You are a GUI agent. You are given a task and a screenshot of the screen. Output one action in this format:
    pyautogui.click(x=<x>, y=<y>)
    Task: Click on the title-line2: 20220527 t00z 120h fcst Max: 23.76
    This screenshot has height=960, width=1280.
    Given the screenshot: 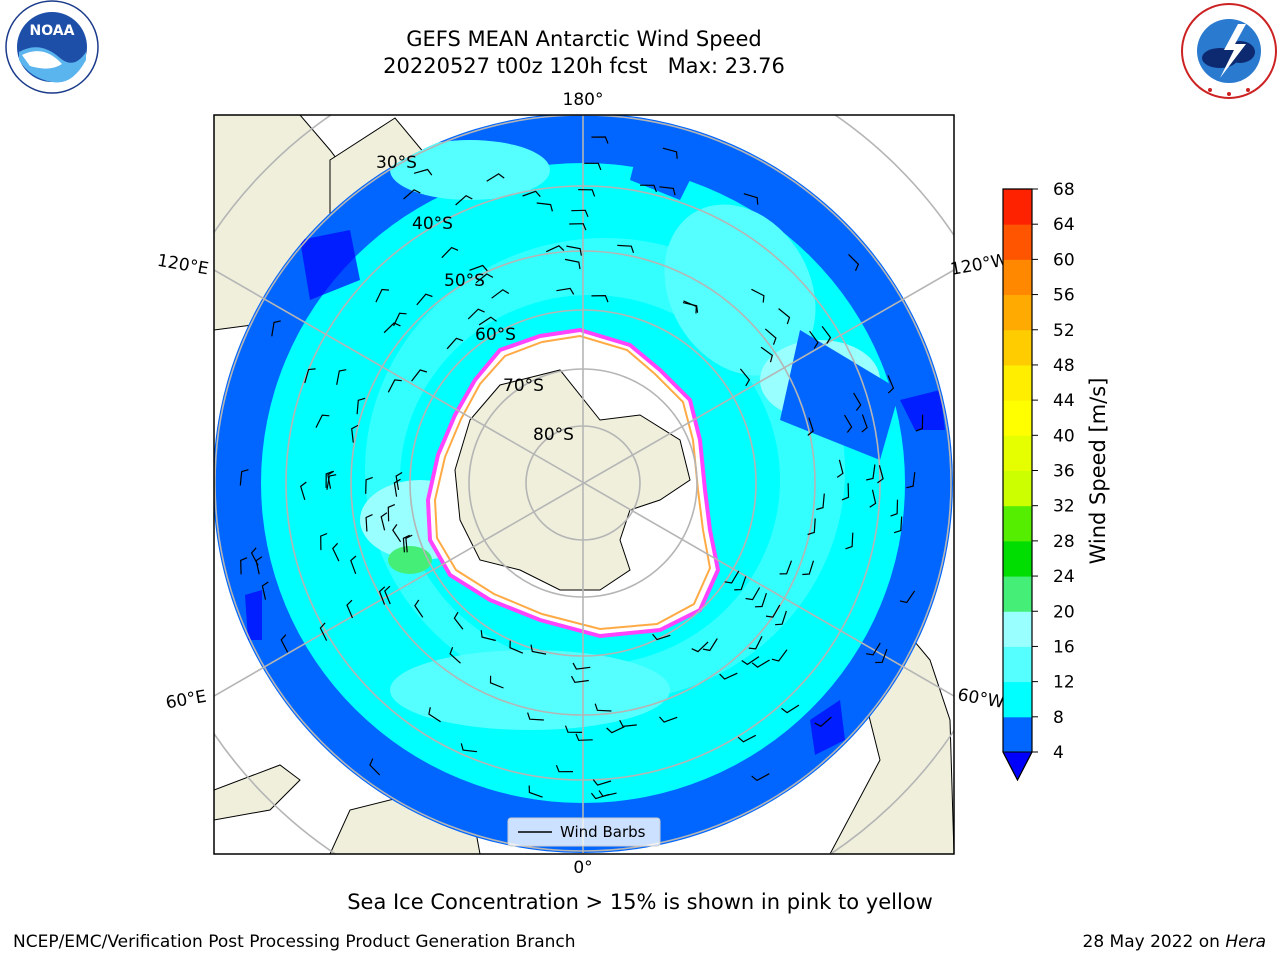 What is the action you would take?
    pyautogui.click(x=584, y=66)
    